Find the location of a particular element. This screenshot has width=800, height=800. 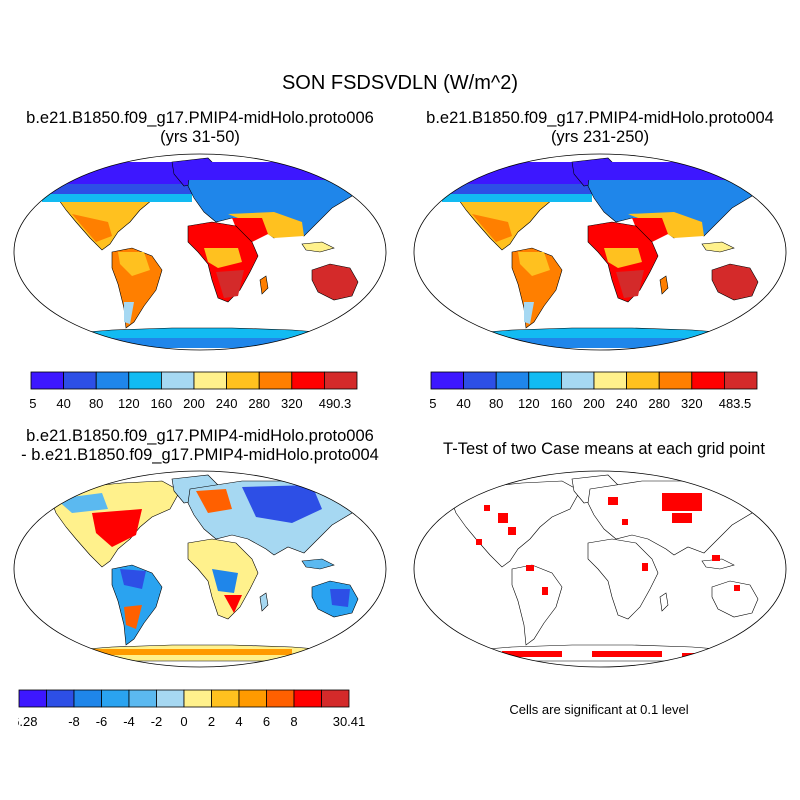

central-africa-negative is located at coordinates (225, 581).